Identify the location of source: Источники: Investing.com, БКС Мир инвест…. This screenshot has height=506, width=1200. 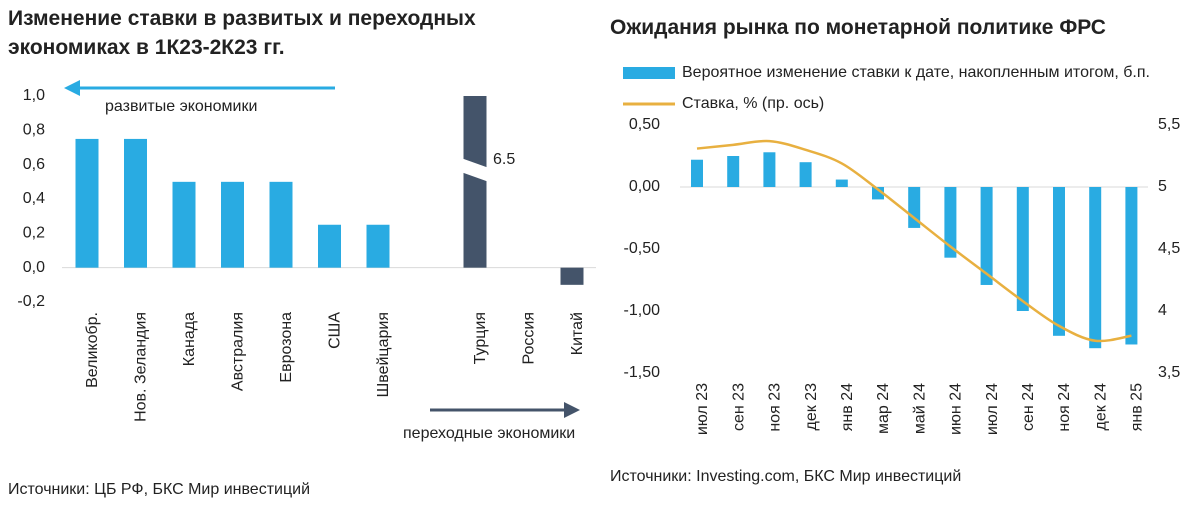
(786, 476).